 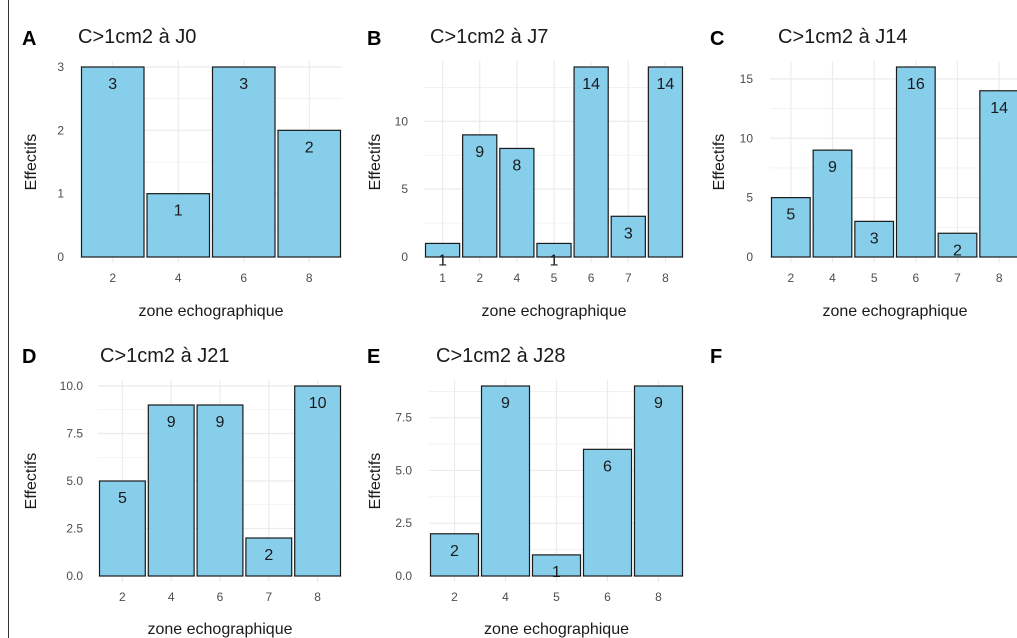 I want to click on y-tick-label: 3, so click(x=60, y=67).